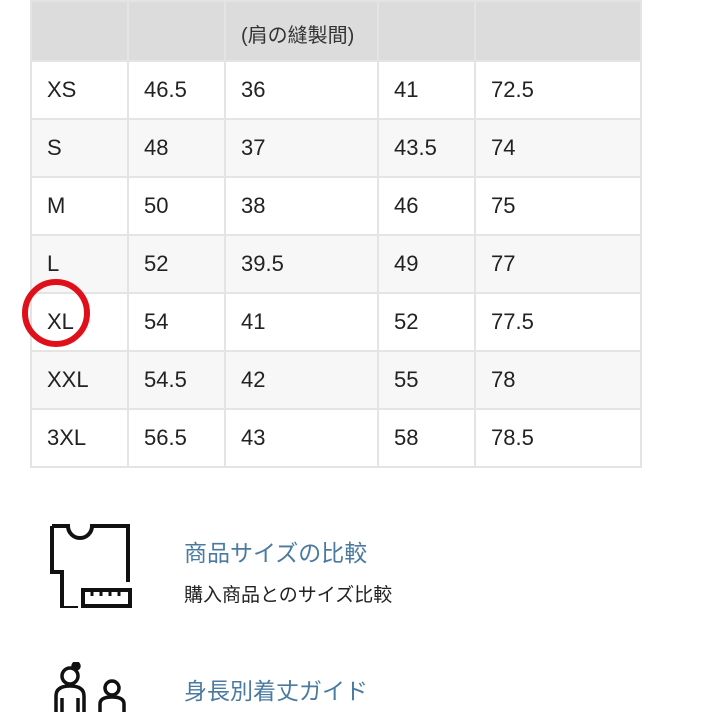 This screenshot has height=712, width=712. Describe the element at coordinates (558, 322) in the screenshot. I see `measurement-cell: 77.5` at that location.